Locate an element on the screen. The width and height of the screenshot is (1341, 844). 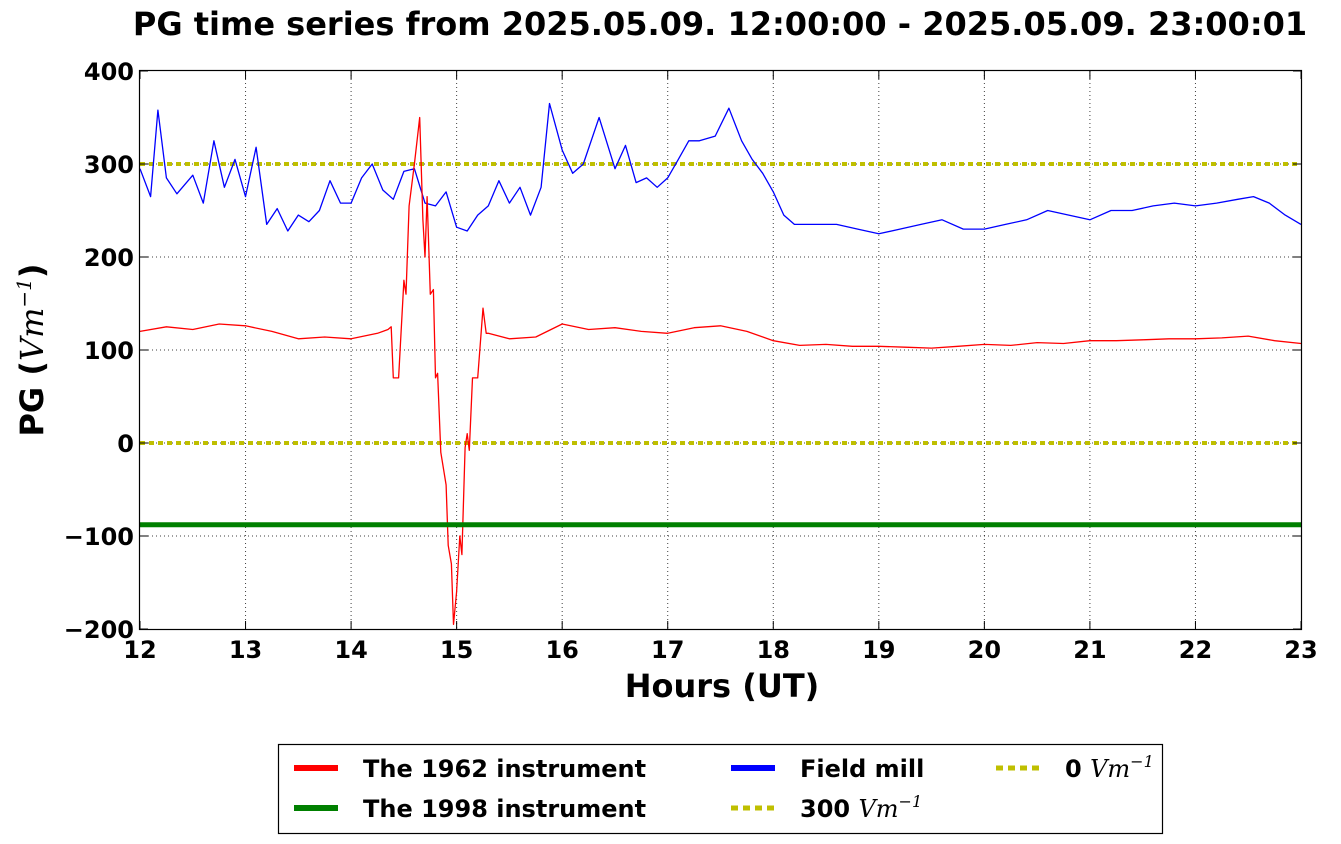
y-tick-label: −200 is located at coordinates (99, 630).